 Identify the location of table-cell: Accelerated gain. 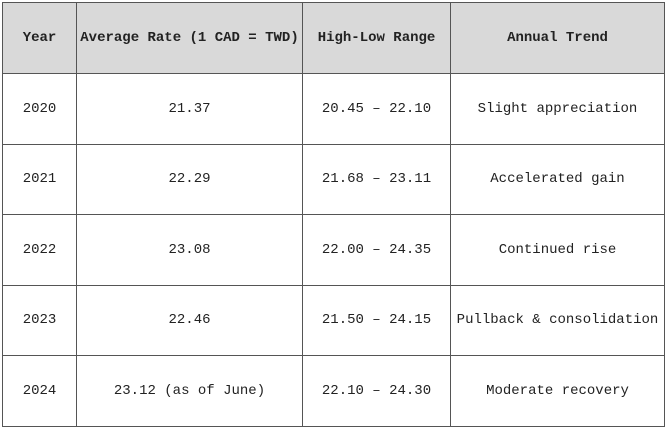
(557, 179).